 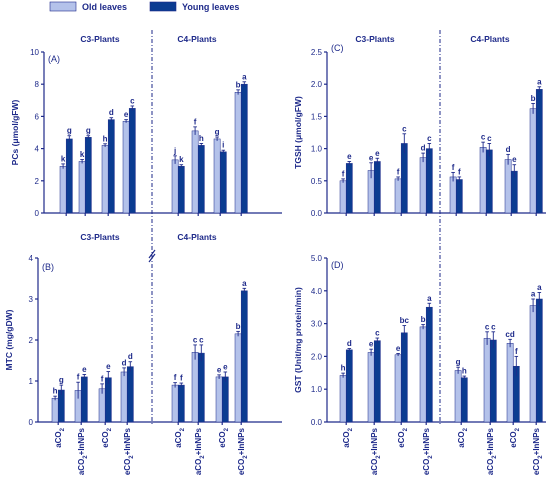 What do you see at coordinates (196, 237) in the screenshot?
I see `group-title: C4-Plants` at bounding box center [196, 237].